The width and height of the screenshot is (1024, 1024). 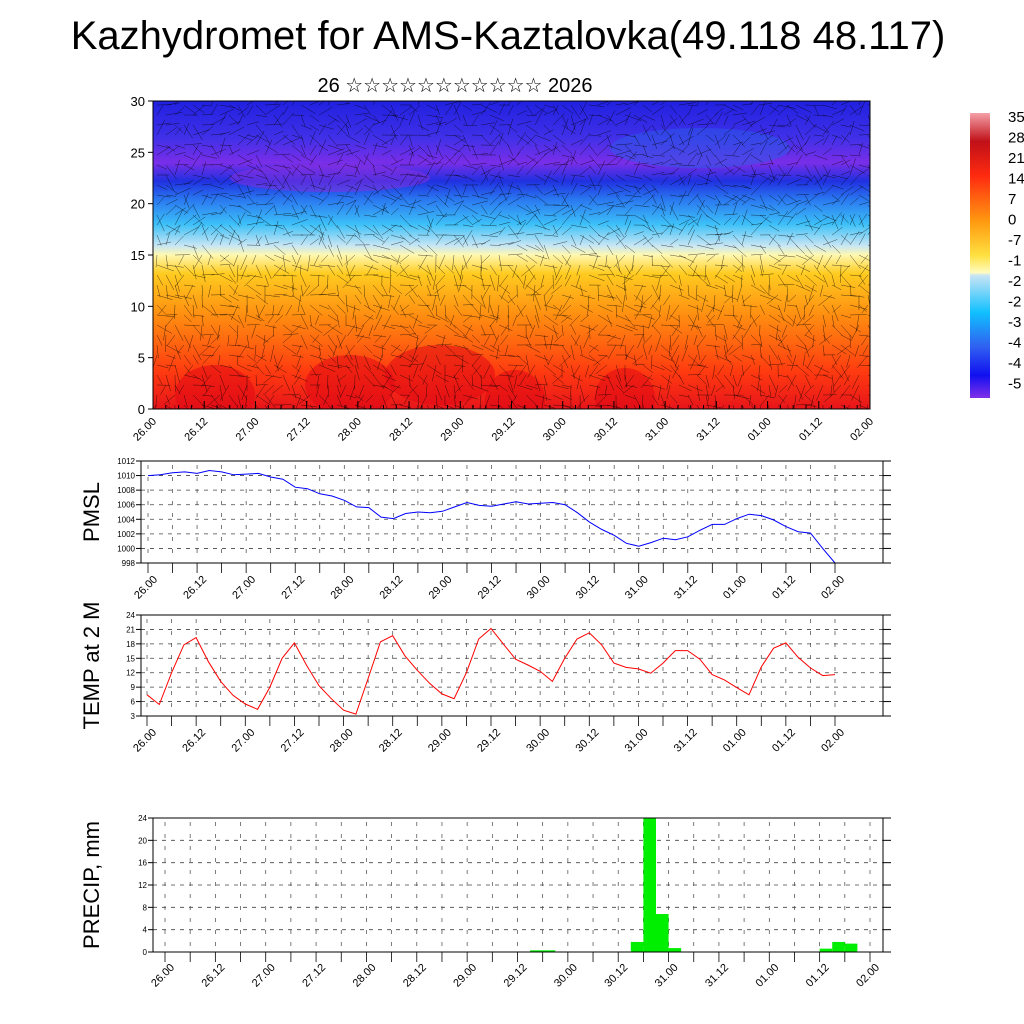 What do you see at coordinates (243, 741) in the screenshot?
I see `x-tick-label: 27.00` at bounding box center [243, 741].